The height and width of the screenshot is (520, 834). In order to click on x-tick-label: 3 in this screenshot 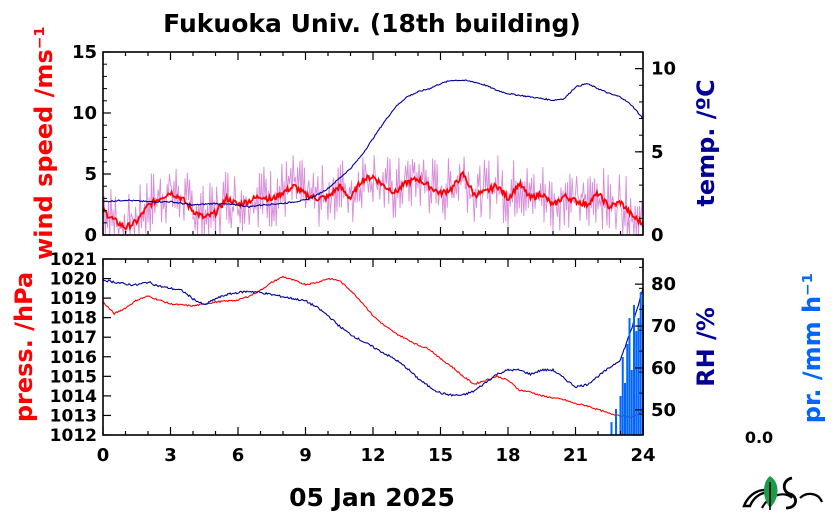, I will do `click(170, 455)`.